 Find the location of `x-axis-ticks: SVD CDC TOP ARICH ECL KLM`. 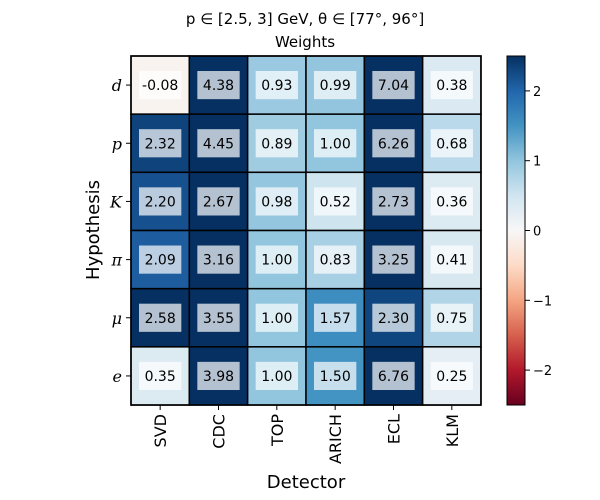

x-axis-ticks: SVD CDC TOP ARICH ECL KLM is located at coordinates (306, 434).